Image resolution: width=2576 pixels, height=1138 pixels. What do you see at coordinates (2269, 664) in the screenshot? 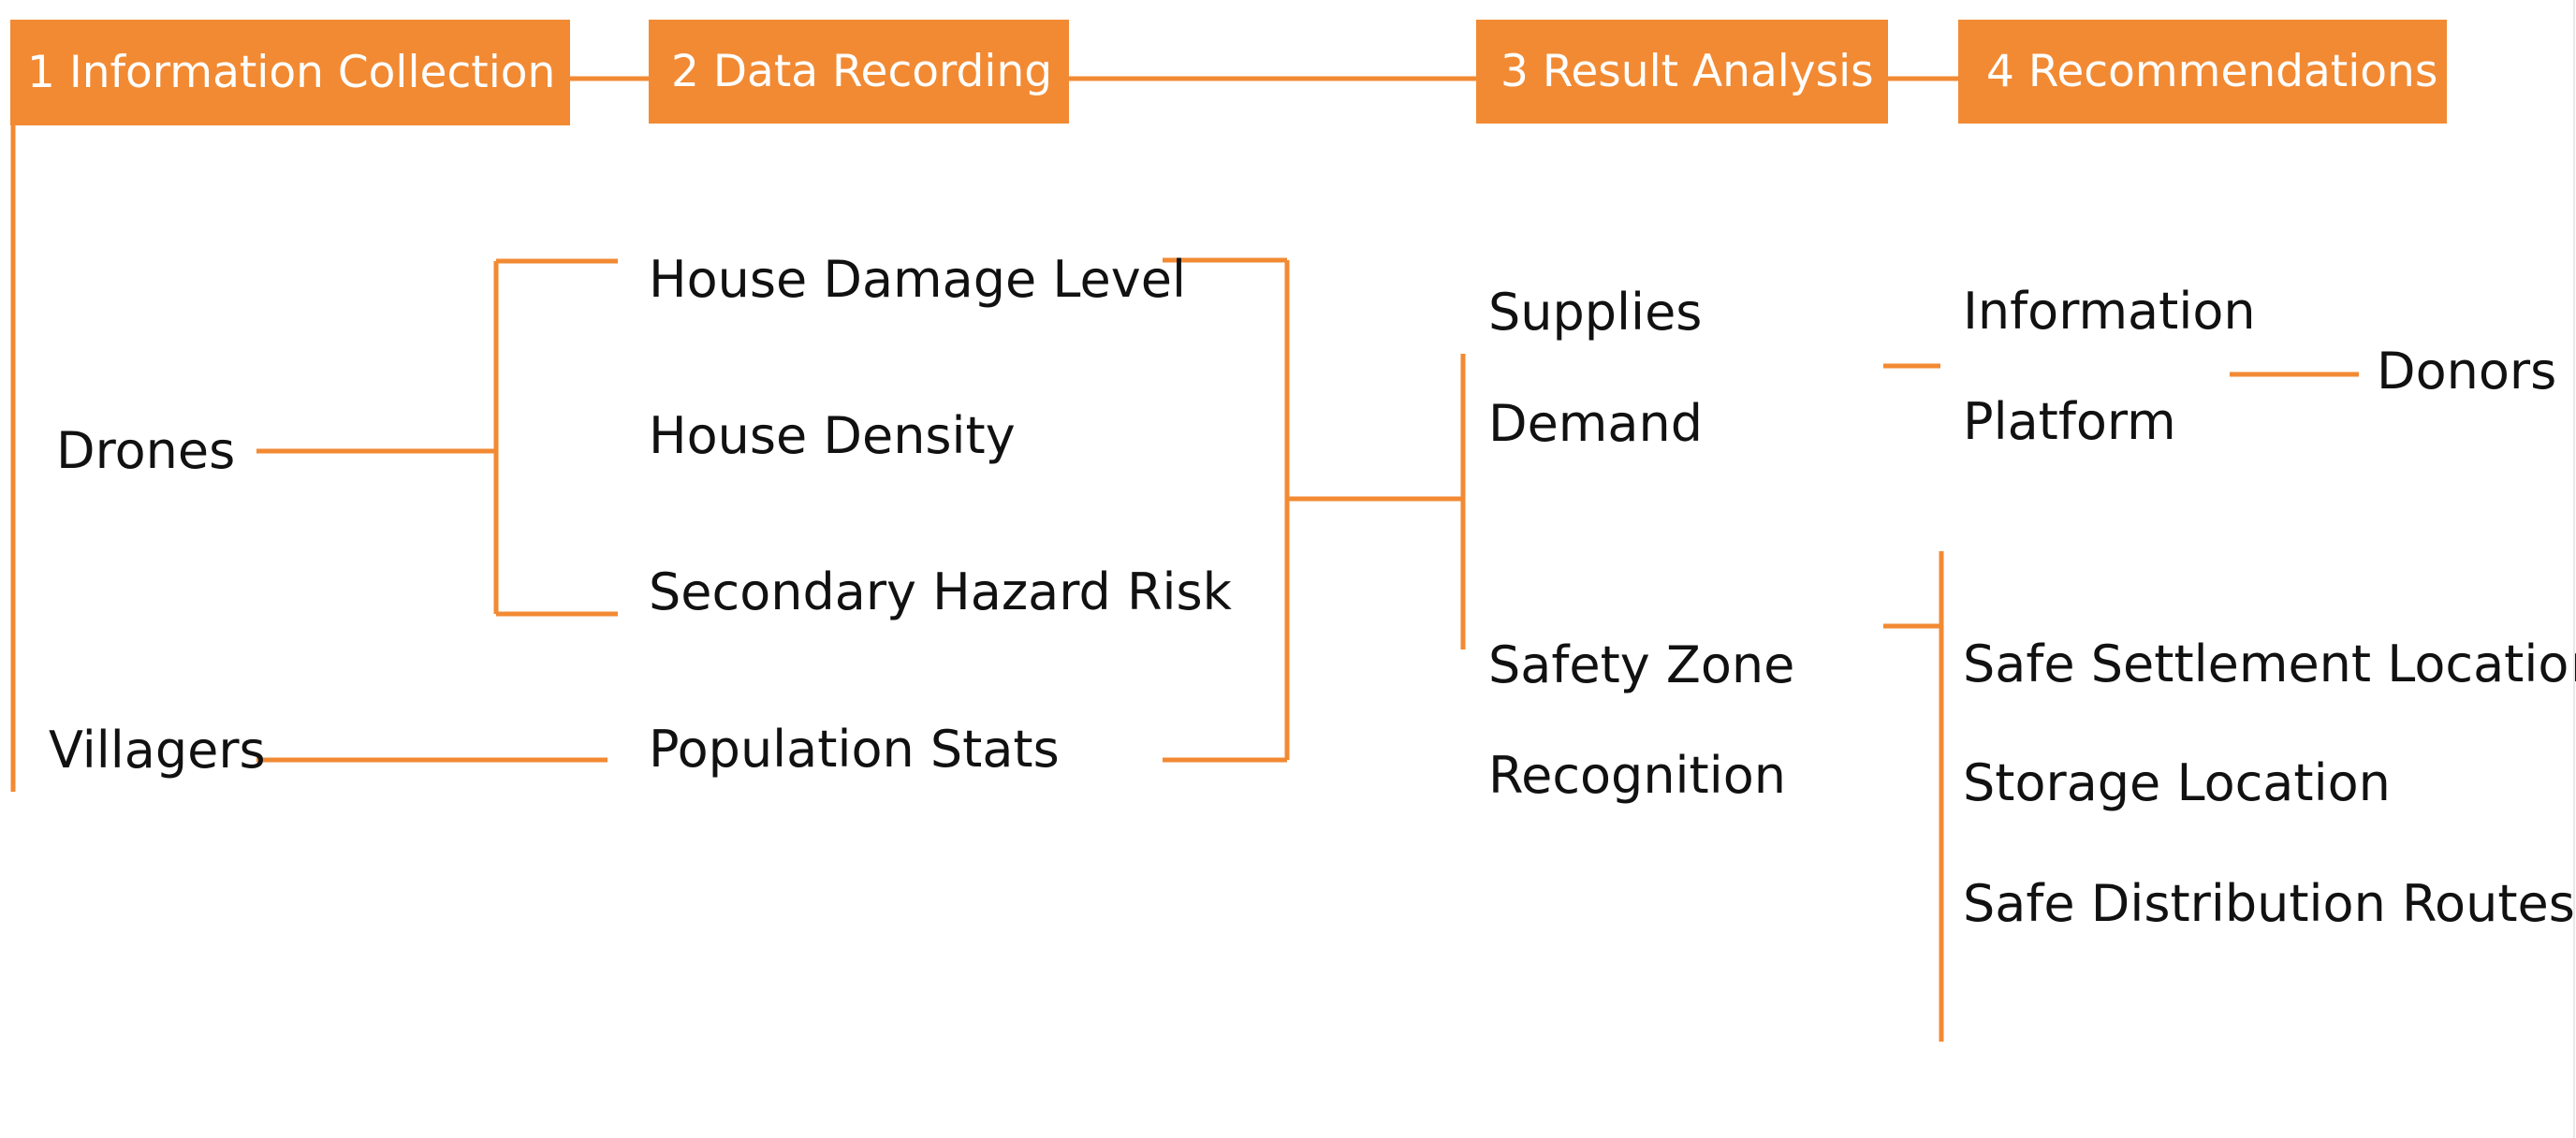
I see `rec-safe-settlement-locations: Safe Settlement Locations` at bounding box center [2269, 664].